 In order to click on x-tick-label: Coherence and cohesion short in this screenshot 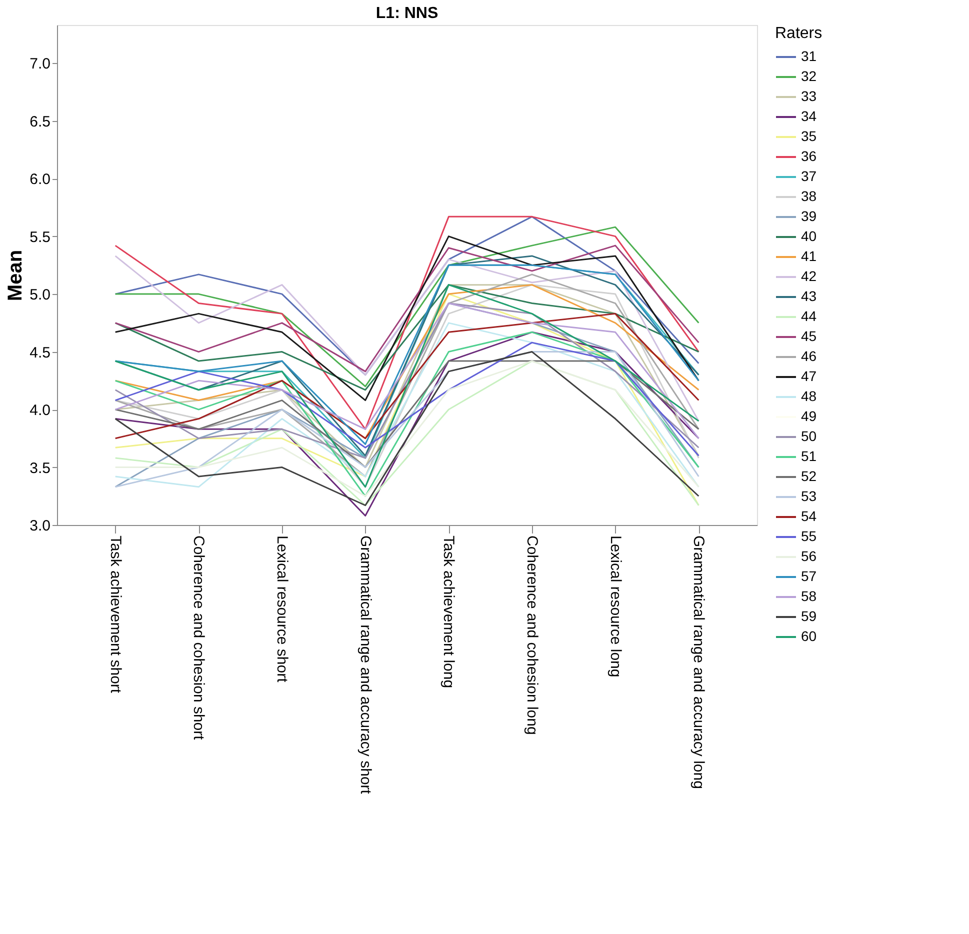, I will do `click(199, 638)`.